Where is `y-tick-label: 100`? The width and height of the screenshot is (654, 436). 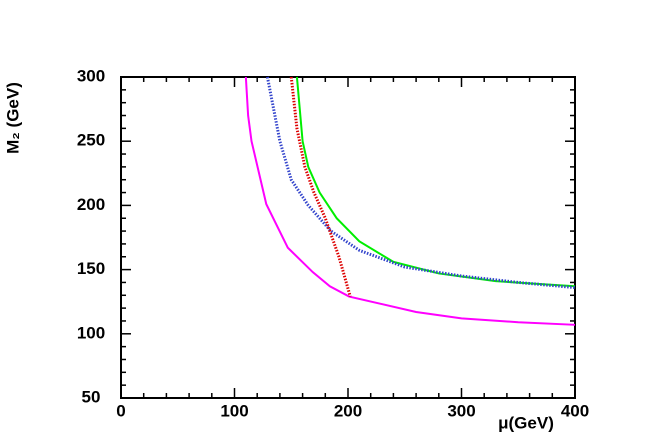
y-tick-label: 100 is located at coordinates (91, 332).